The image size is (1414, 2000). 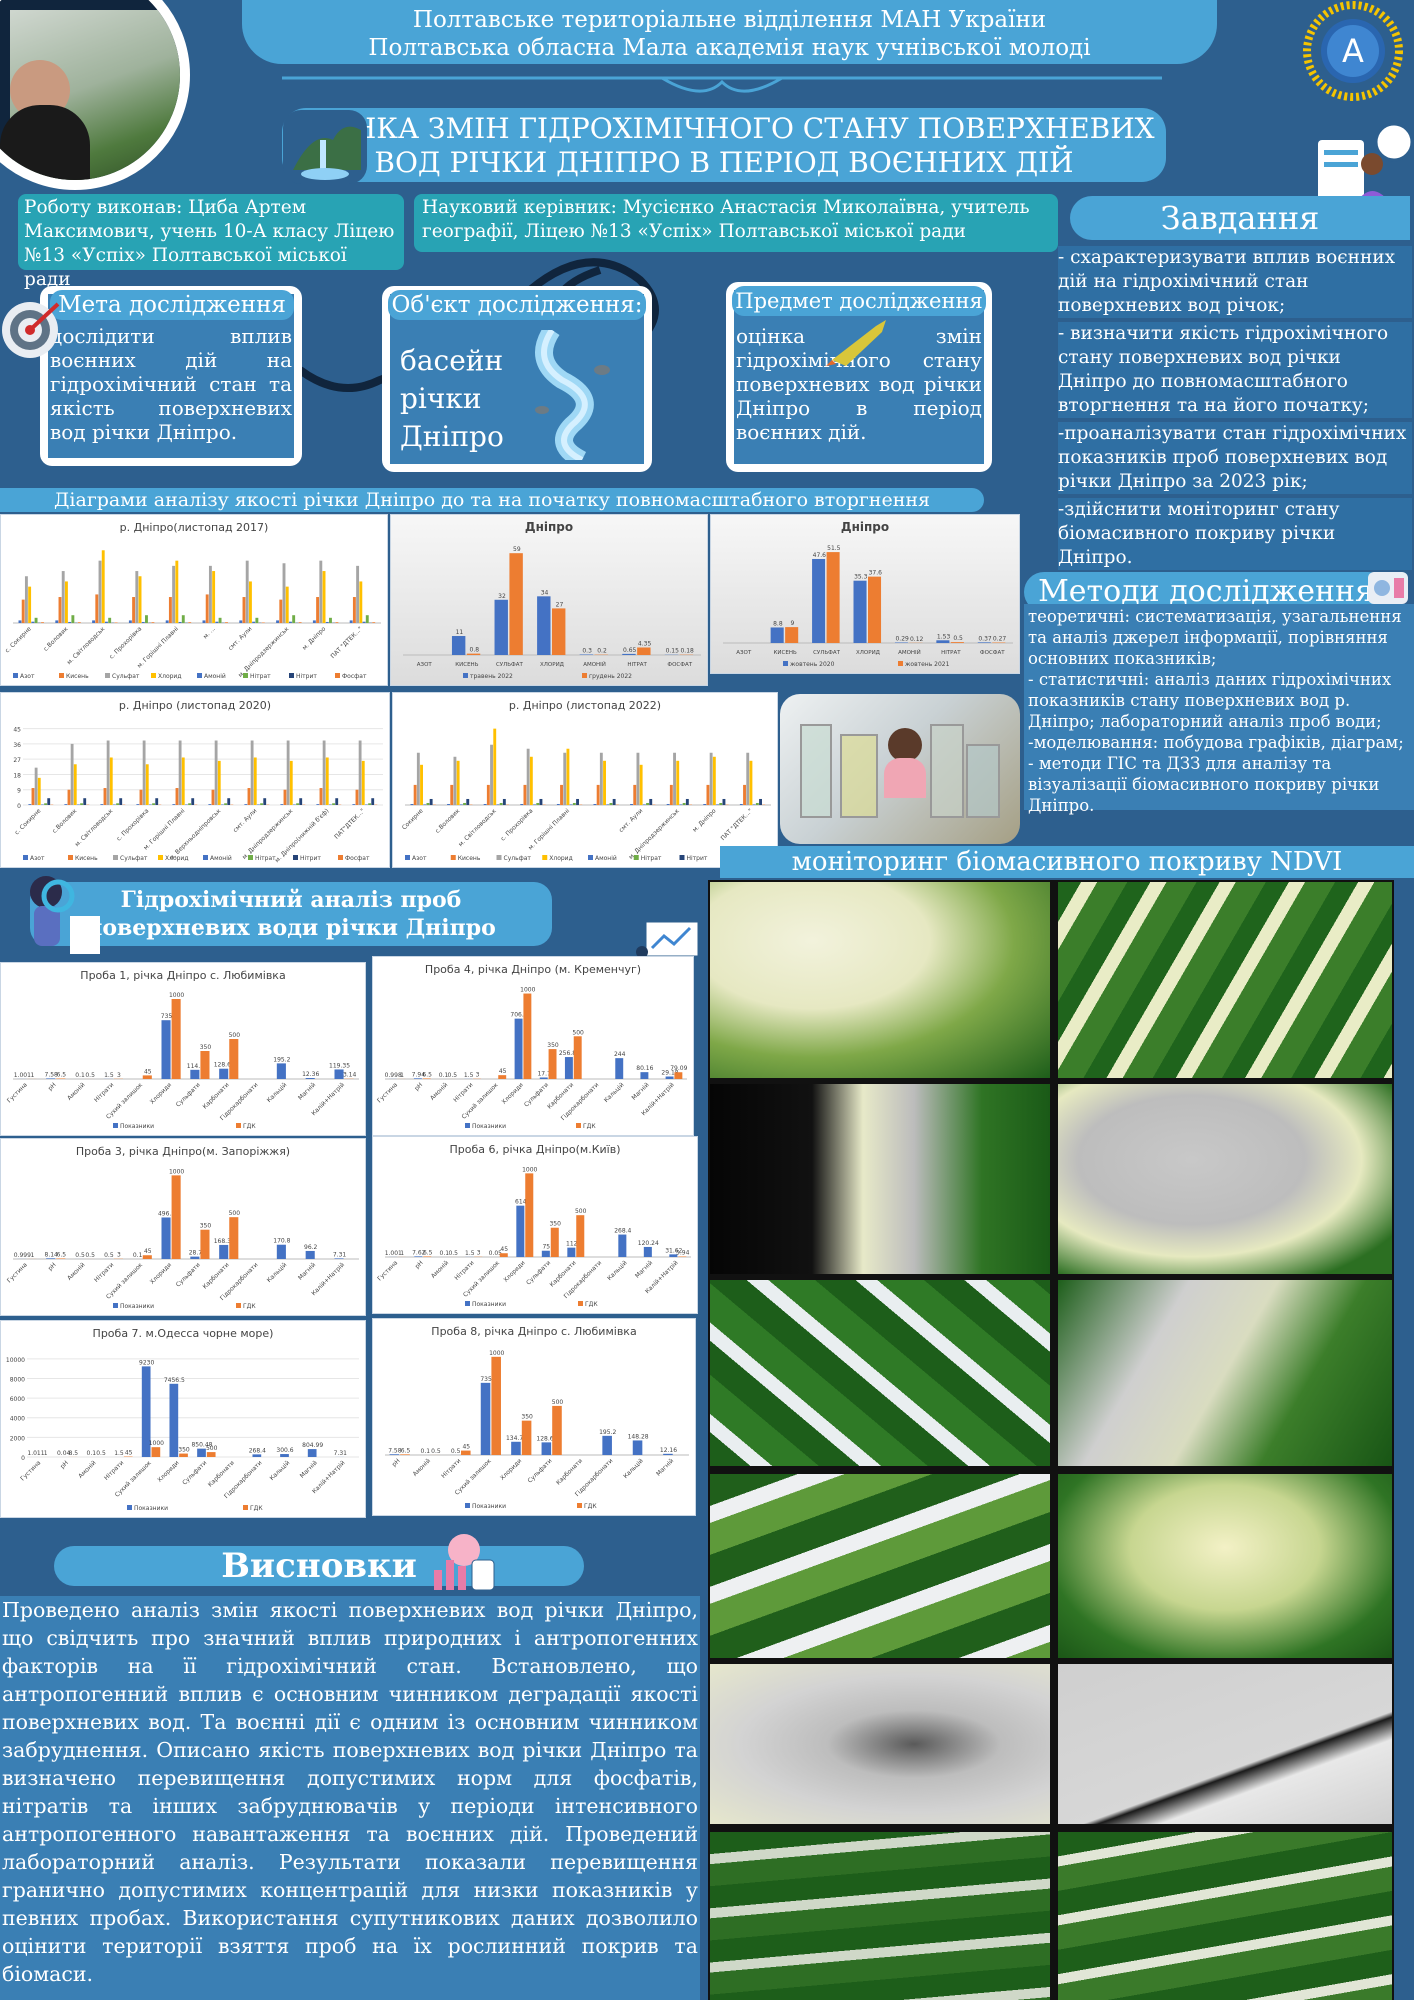 I want to click on chart-title: Проба 3, річка Дніпро(м. Запоріжжя), so click(x=183, y=1151).